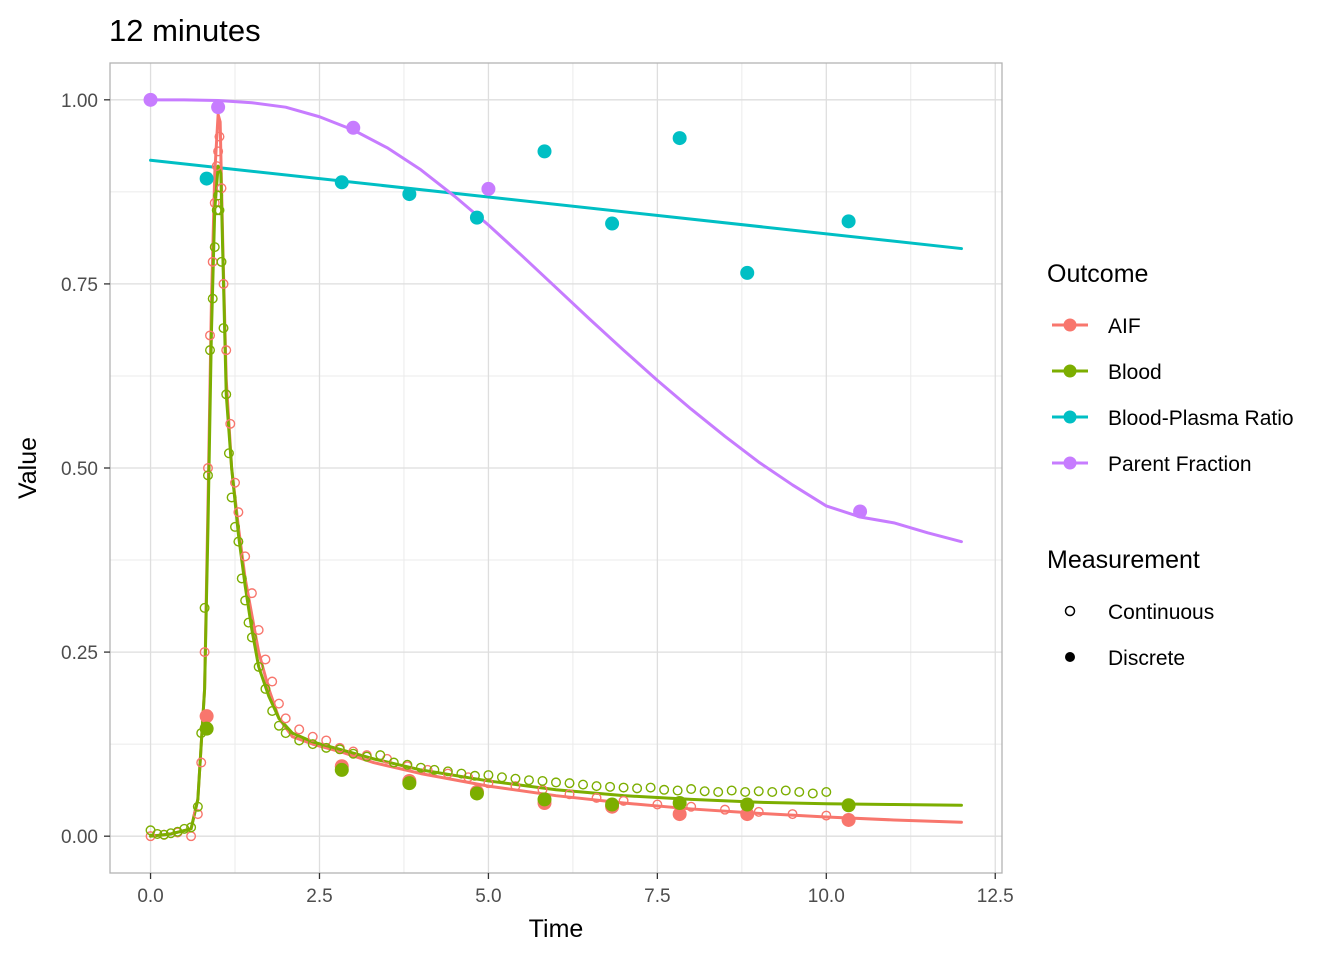 Image resolution: width=1344 pixels, height=965 pixels. What do you see at coordinates (1201, 418) in the screenshot?
I see `legend-label: Blood-Plasma Ratio` at bounding box center [1201, 418].